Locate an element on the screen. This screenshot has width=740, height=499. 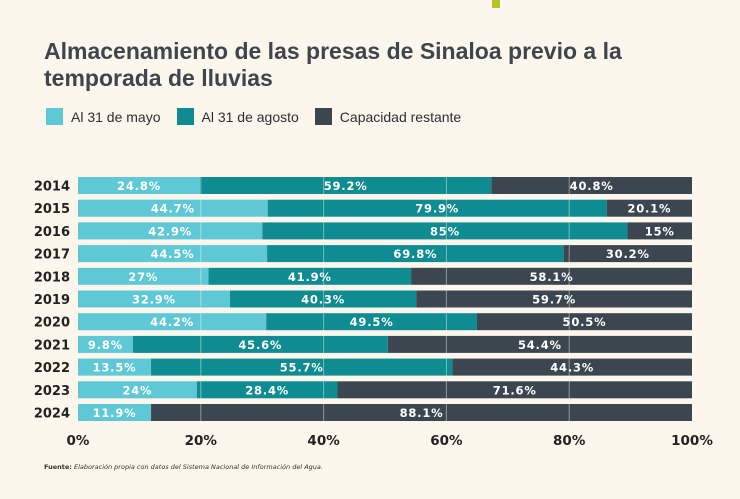
data-label: 45.6% is located at coordinates (260, 345).